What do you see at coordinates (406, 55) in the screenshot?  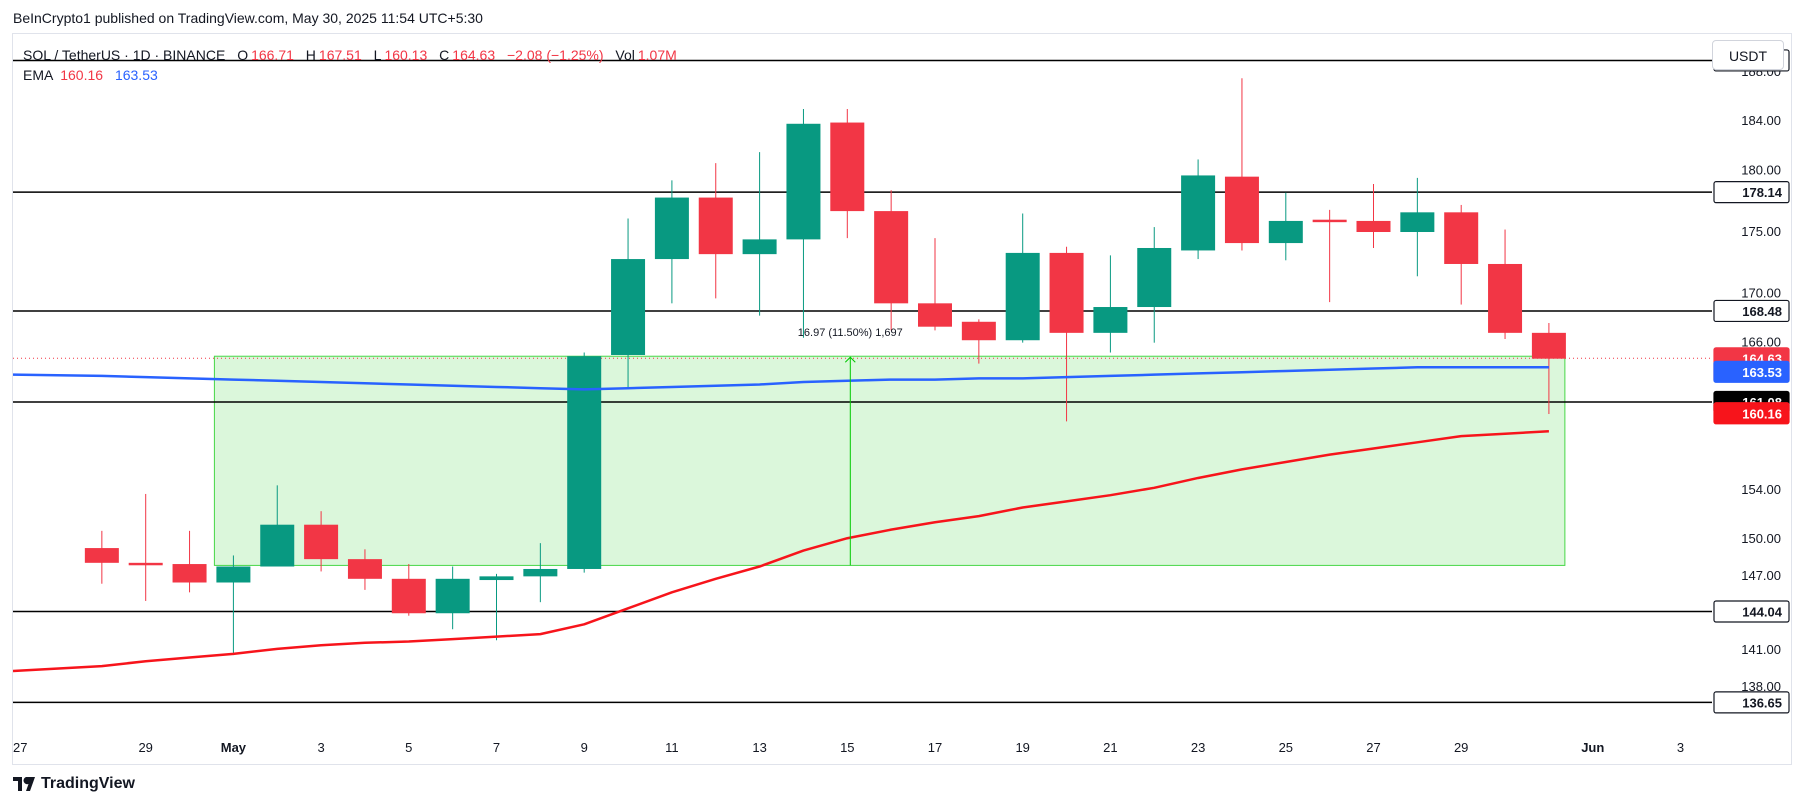 I see `low-value: 160.13` at bounding box center [406, 55].